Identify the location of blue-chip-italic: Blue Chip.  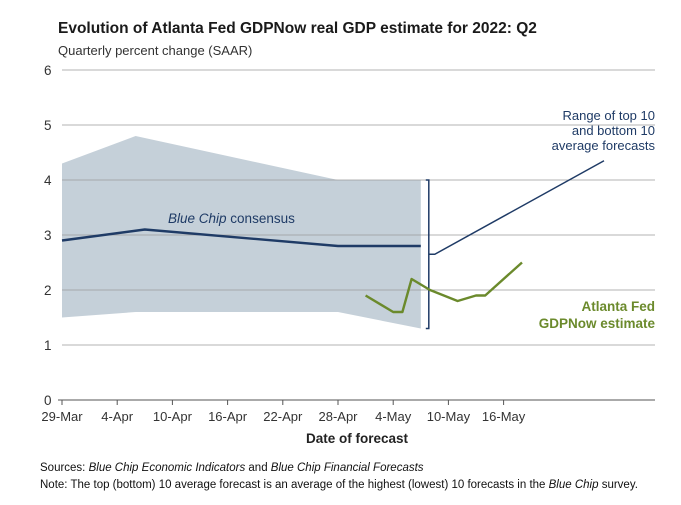
(197, 218).